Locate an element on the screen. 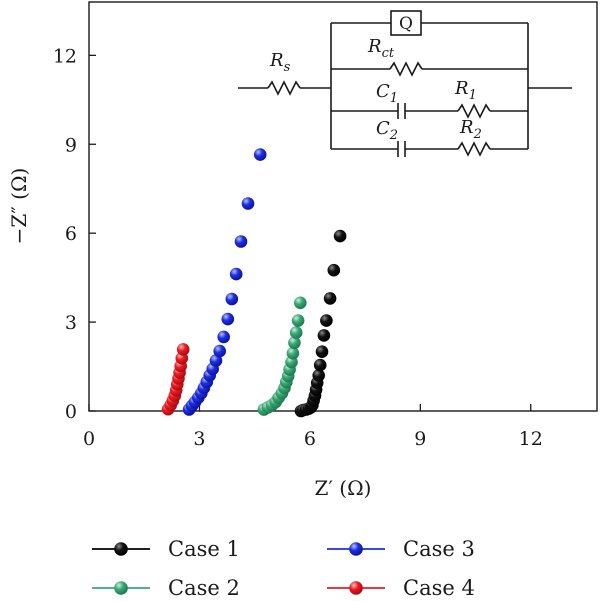 The image size is (600, 601). label-rct: Rct is located at coordinates (381, 48).